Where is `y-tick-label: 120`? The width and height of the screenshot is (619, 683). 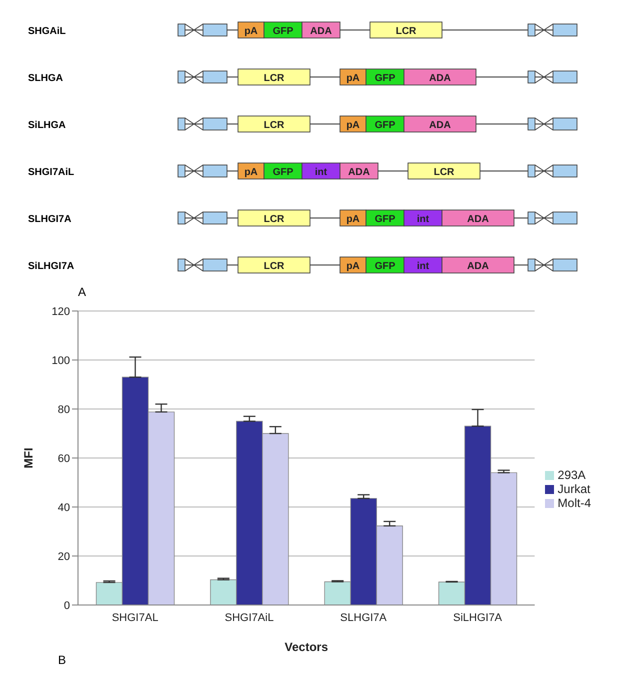
y-tick-label: 120 is located at coordinates (61, 312).